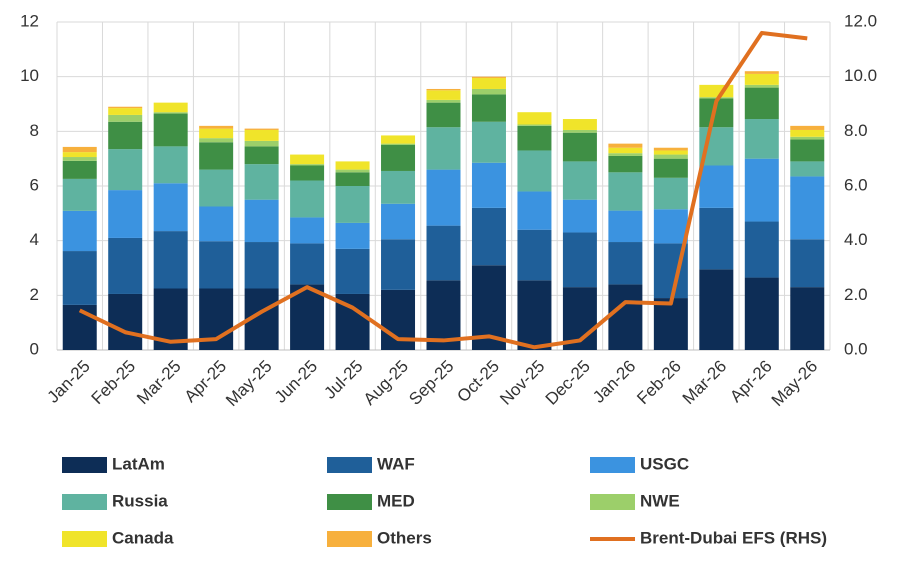 The image size is (904, 573). Describe the element at coordinates (34, 294) in the screenshot. I see `y-tick-label: 2` at that location.